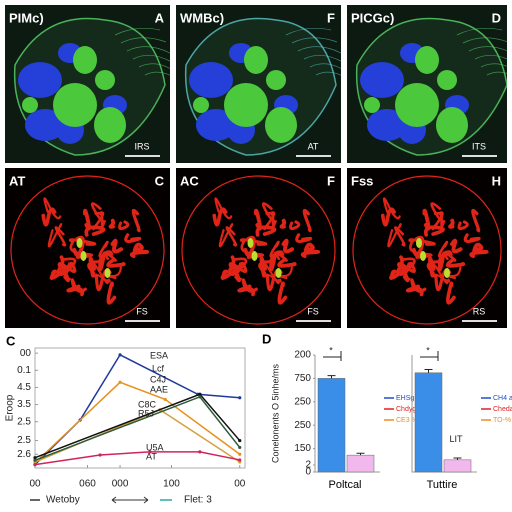  Describe the element at coordinates (457, 458) in the screenshot. I see `error-bar` at that location.